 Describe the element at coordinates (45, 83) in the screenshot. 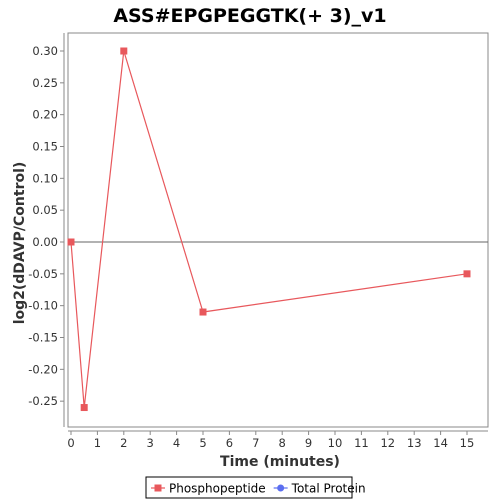

I see `y-tick-label: 0.25` at that location.